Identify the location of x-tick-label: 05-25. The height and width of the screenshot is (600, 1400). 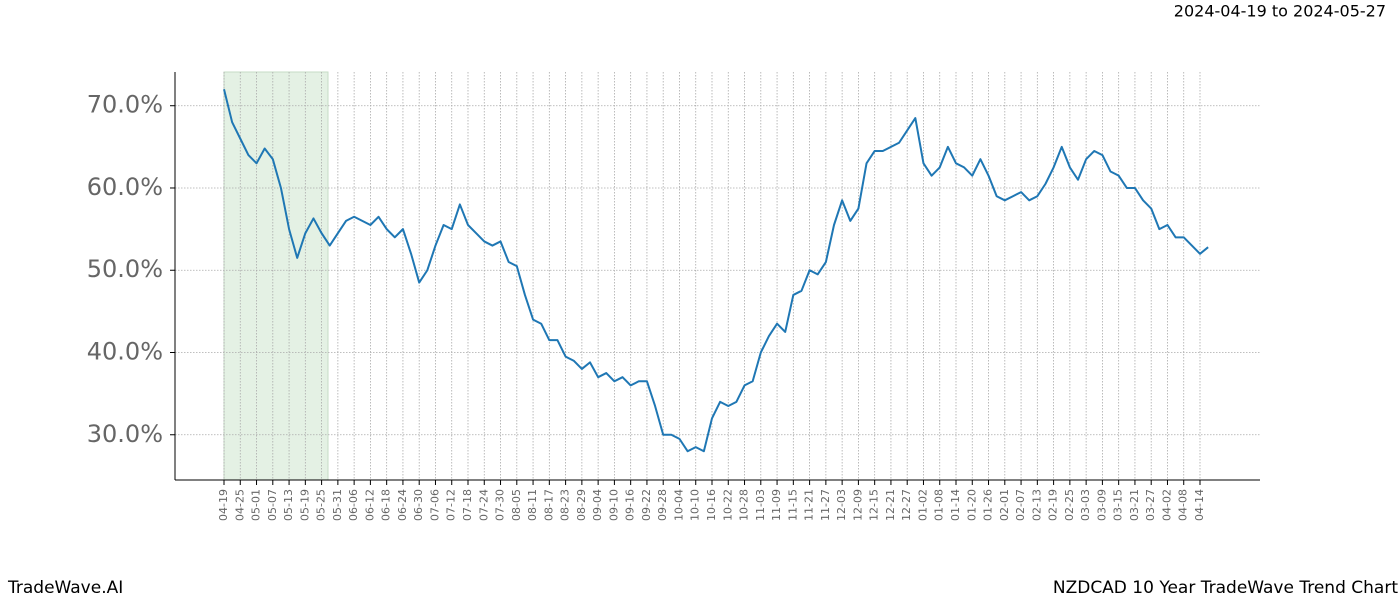
(321, 505).